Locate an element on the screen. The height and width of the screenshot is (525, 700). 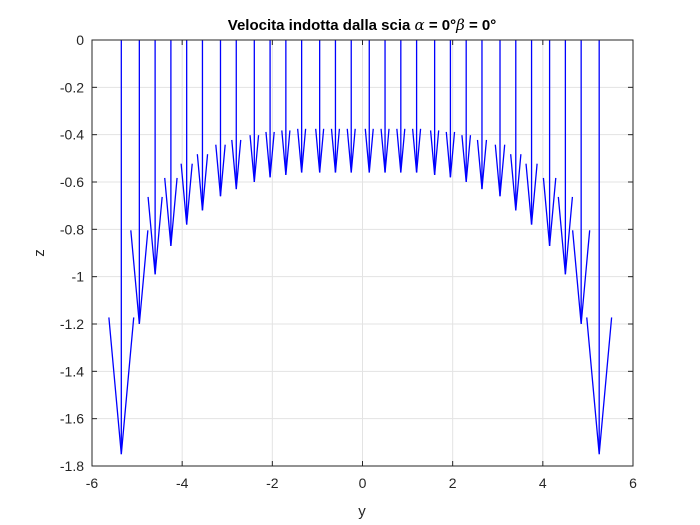
beta-symbol: β is located at coordinates (460, 25).